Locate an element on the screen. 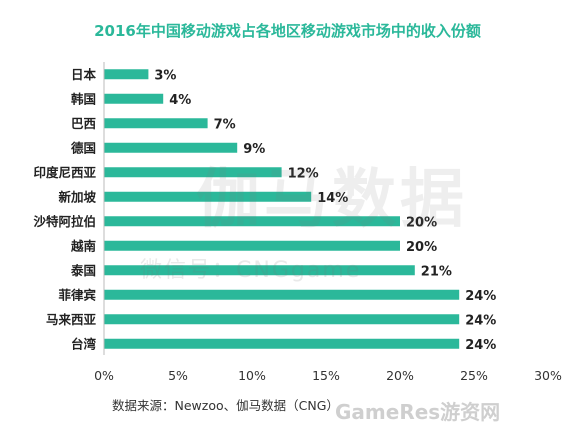 The image size is (575, 435). category-label: 菲律宾 is located at coordinates (77, 294).